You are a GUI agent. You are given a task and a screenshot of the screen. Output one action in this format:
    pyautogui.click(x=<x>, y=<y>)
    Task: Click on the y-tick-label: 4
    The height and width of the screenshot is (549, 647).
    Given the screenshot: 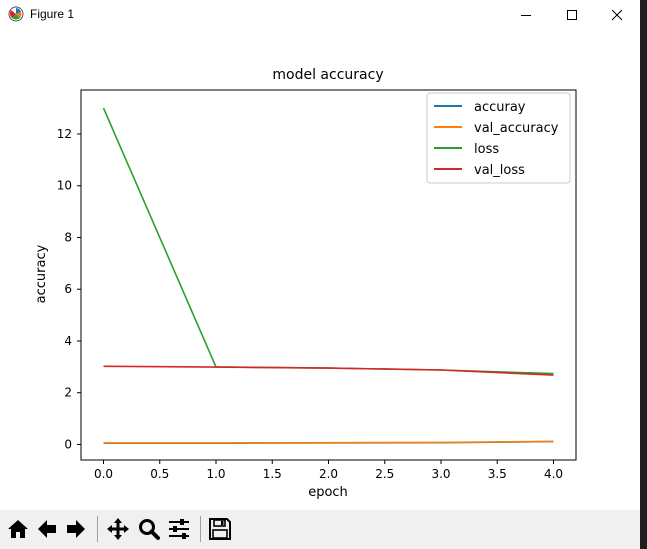 What is the action you would take?
    pyautogui.click(x=68, y=341)
    